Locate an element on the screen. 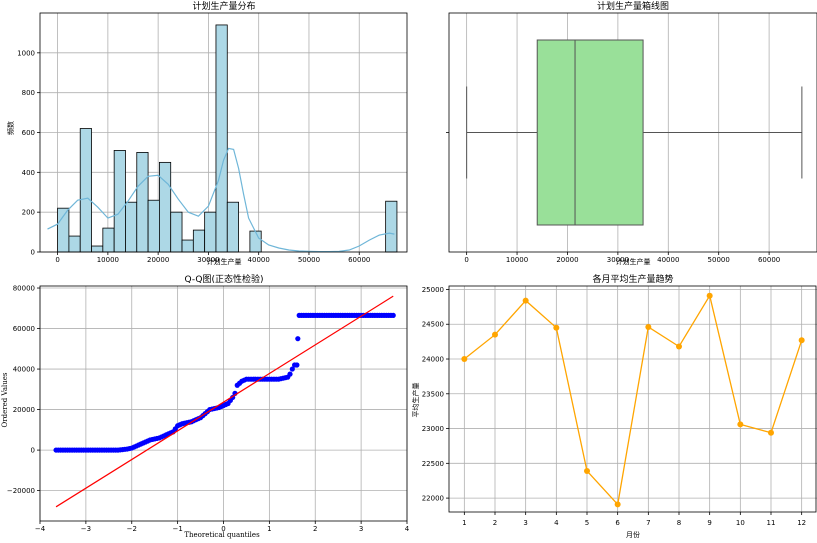 This screenshot has height=543, width=817. trend-xtick-label: 4 is located at coordinates (556, 523).